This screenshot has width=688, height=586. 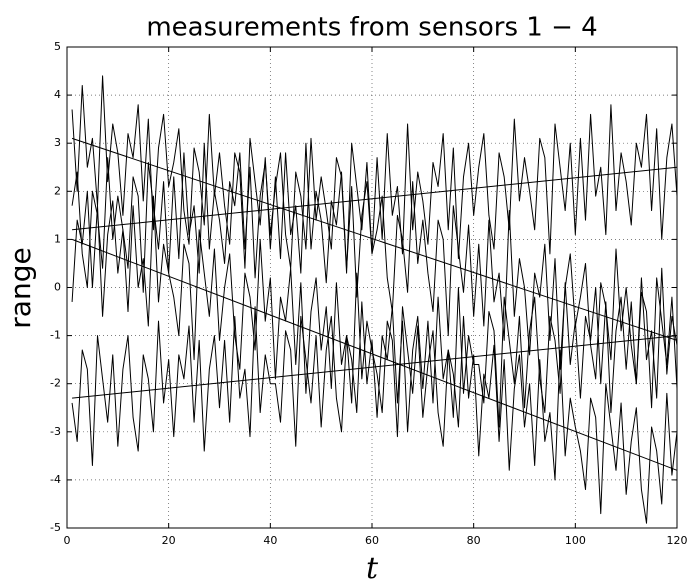 I want to click on x-axis-label: t, so click(x=372, y=568).